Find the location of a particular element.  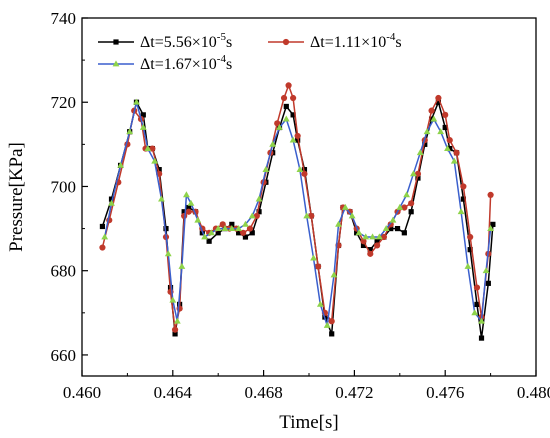

legend-label: Δt=1.67×10-4s is located at coordinates (186, 63).